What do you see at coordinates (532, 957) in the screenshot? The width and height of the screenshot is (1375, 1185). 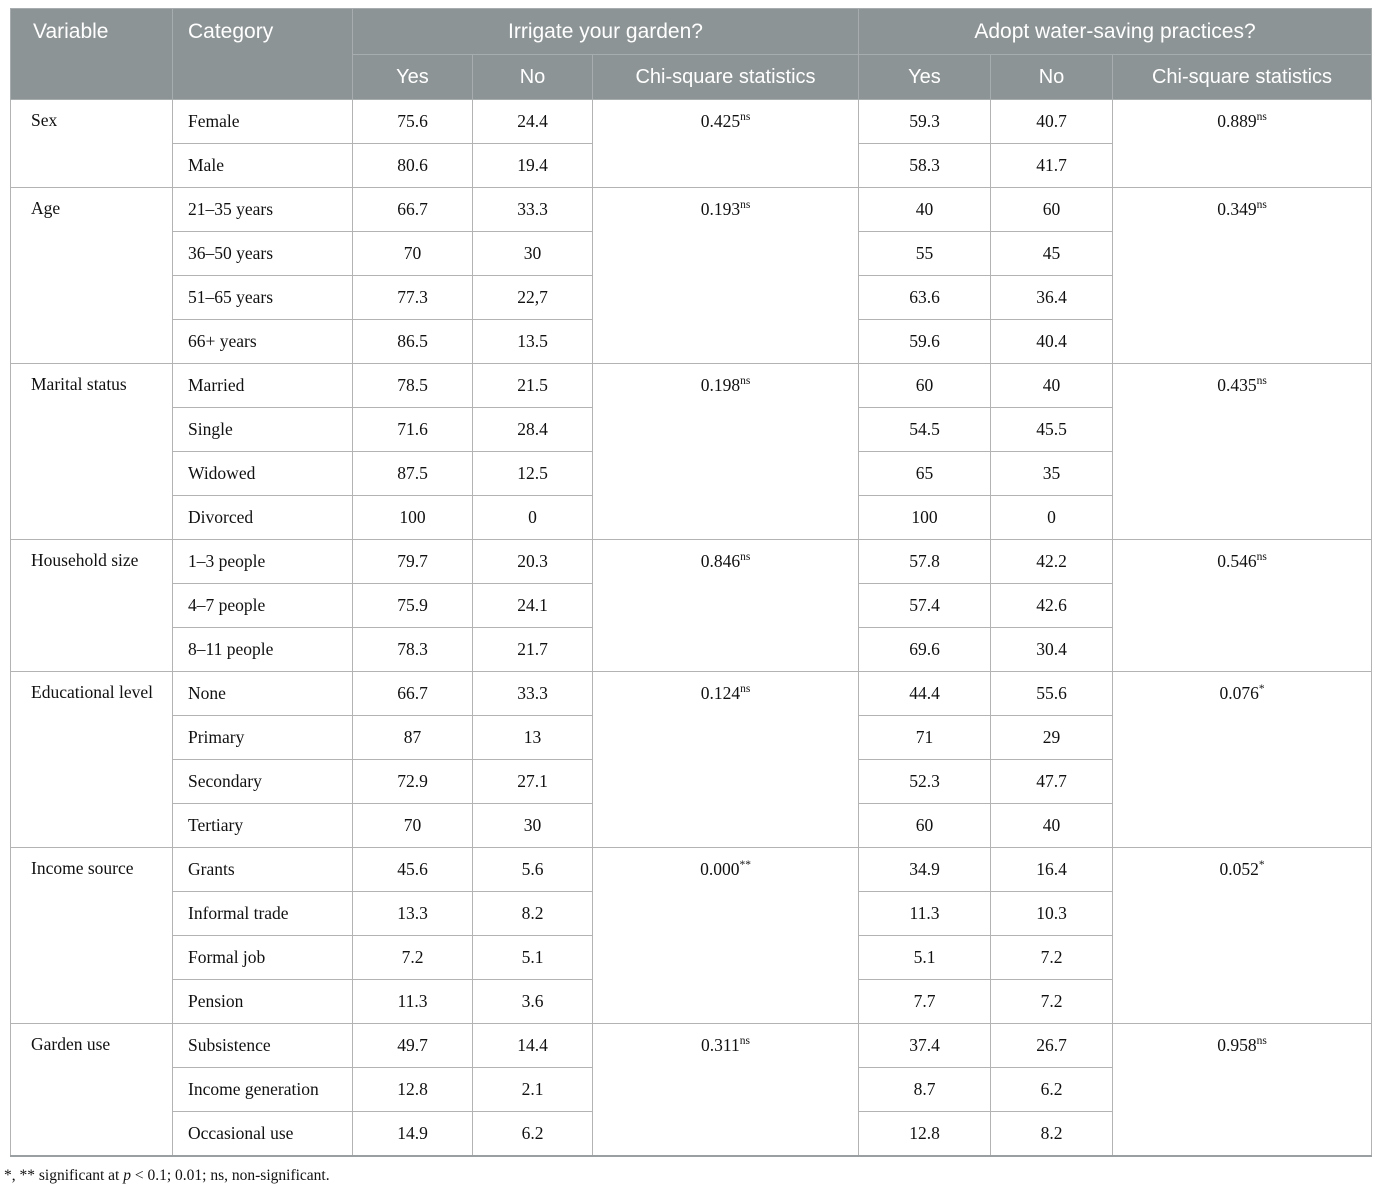 I see `irrigate-no-cell: 5.1` at bounding box center [532, 957].